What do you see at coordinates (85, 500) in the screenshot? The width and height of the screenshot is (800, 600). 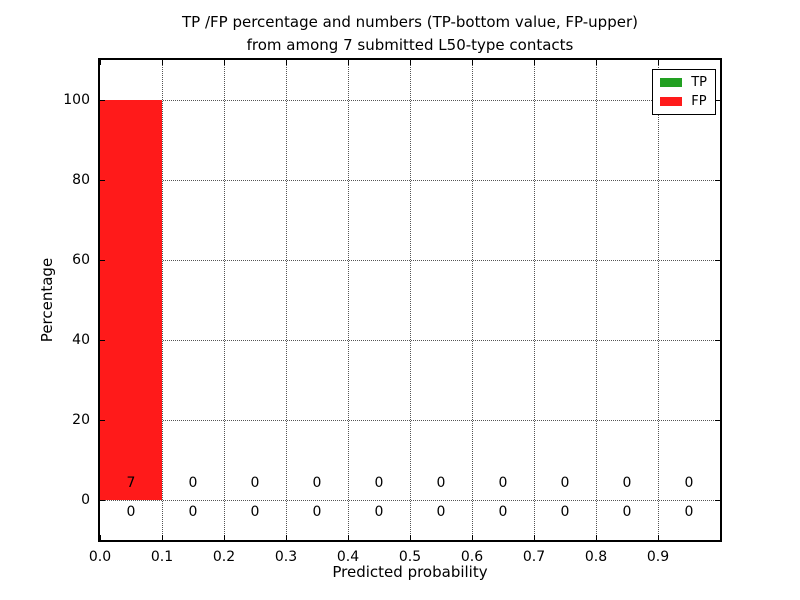 I see `y-tick-label: 0` at bounding box center [85, 500].